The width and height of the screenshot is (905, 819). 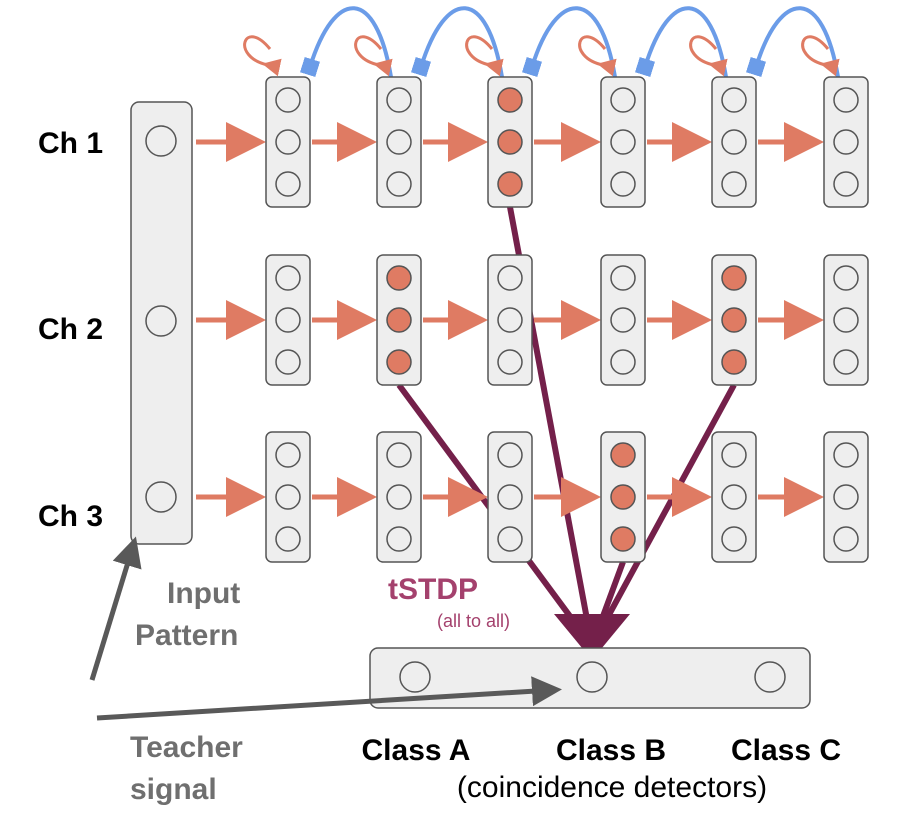 I want to click on teacher-label-line1: Teacher, so click(x=186, y=747).